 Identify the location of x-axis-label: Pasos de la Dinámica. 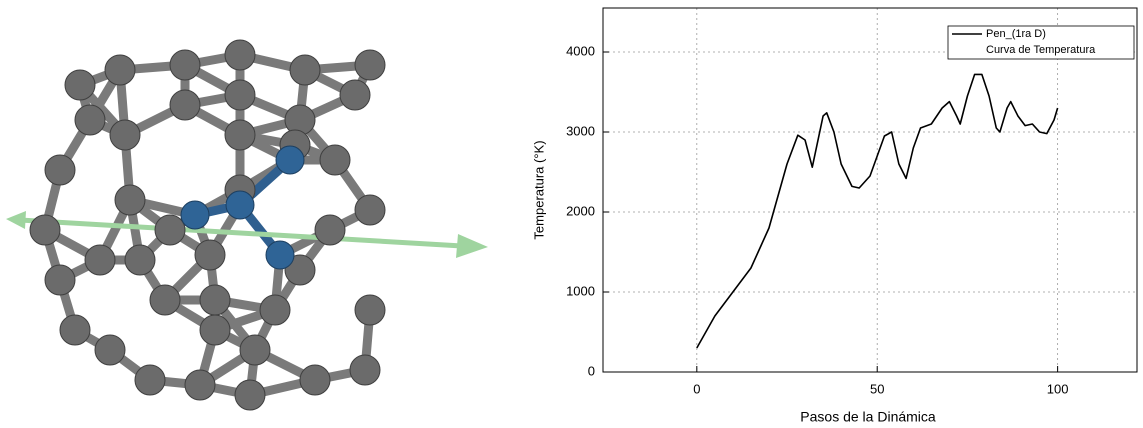
(868, 417).